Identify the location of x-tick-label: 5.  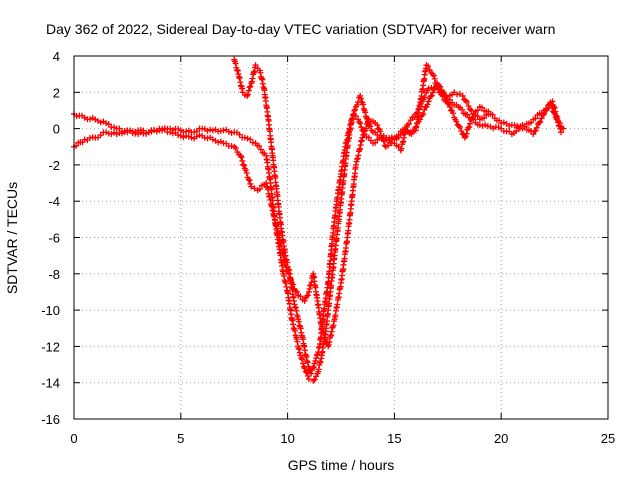
(180, 438).